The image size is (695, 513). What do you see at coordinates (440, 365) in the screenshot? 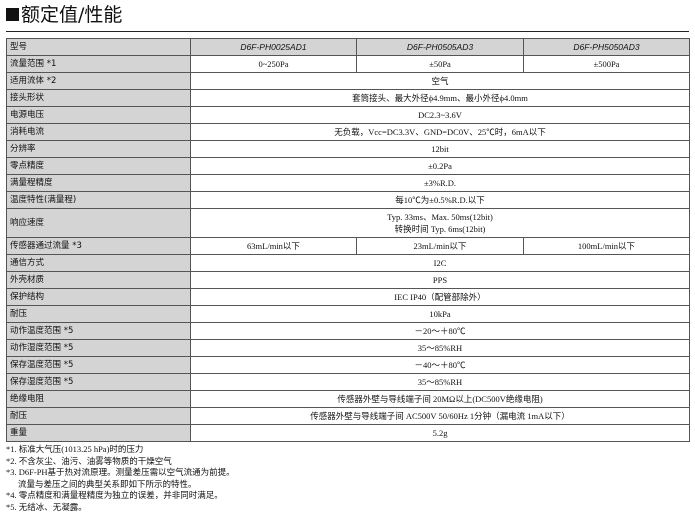
I see `row-value: －40～＋80℃` at bounding box center [440, 365].